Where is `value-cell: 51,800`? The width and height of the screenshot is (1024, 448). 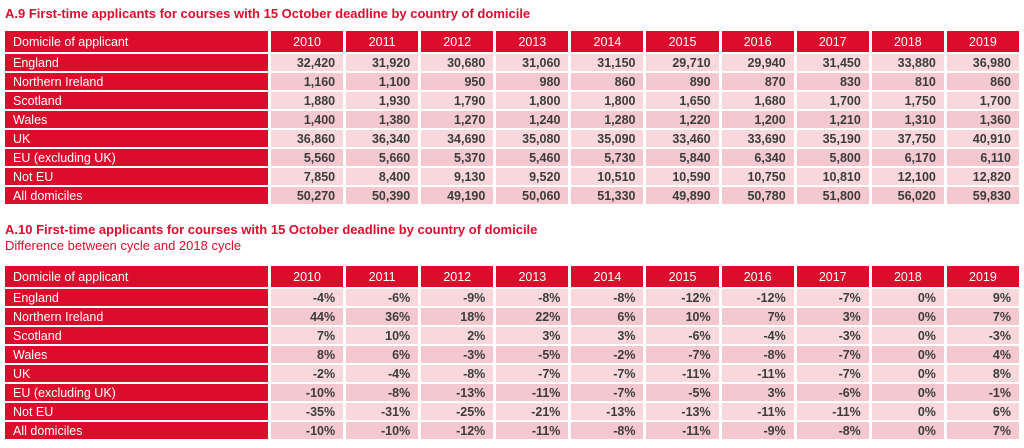 value-cell: 51,800 is located at coordinates (832, 195).